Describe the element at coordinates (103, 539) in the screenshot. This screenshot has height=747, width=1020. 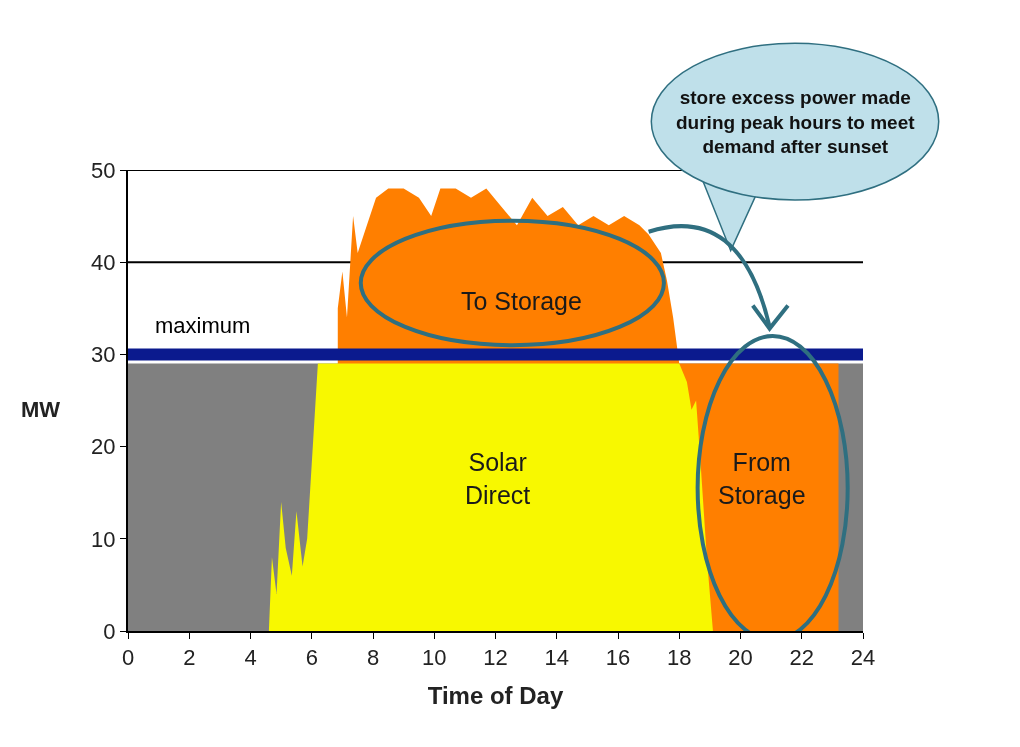
I see `y-tick-label: 10` at that location.